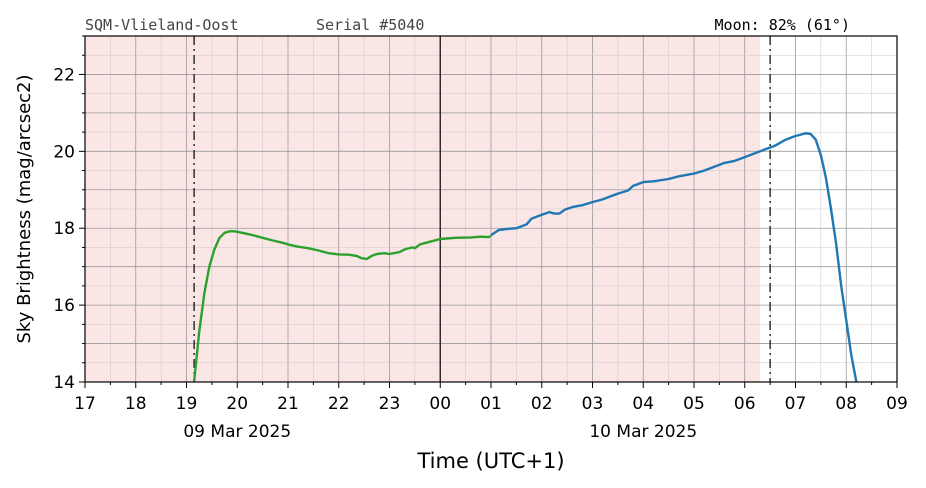 This screenshot has width=926, height=488. I want to click on x-tick-label: 06, so click(745, 404).